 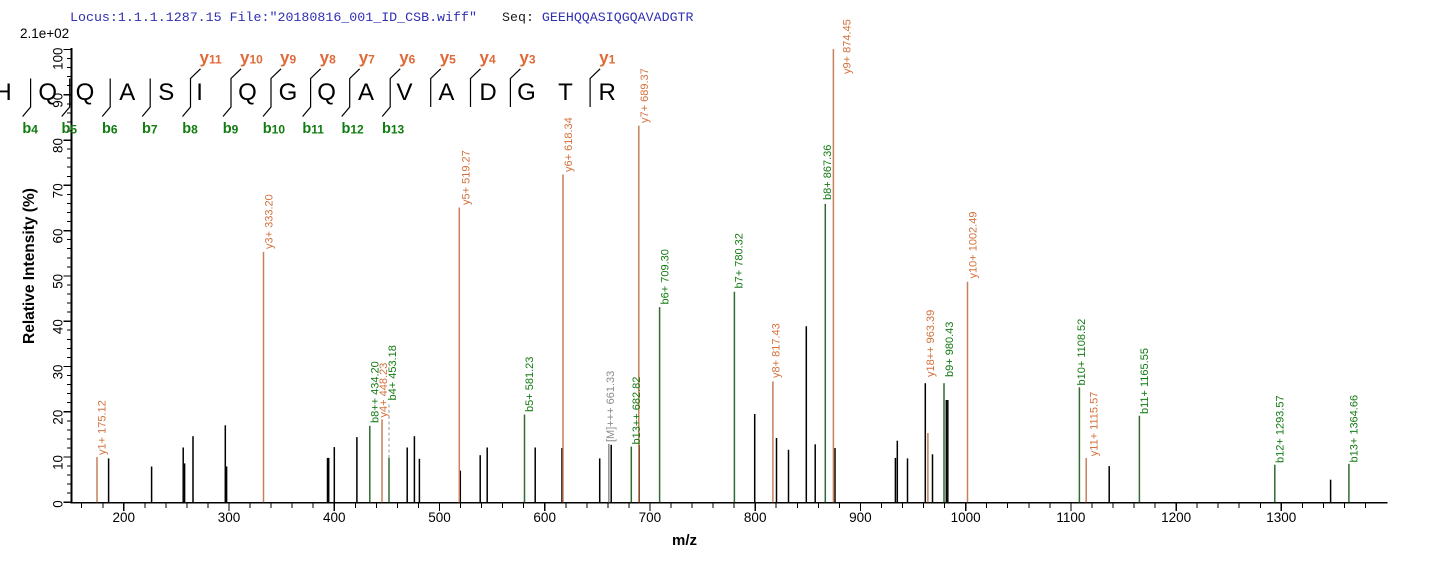 What do you see at coordinates (367, 57) in the screenshot?
I see `svg-text: y7` at bounding box center [367, 57].